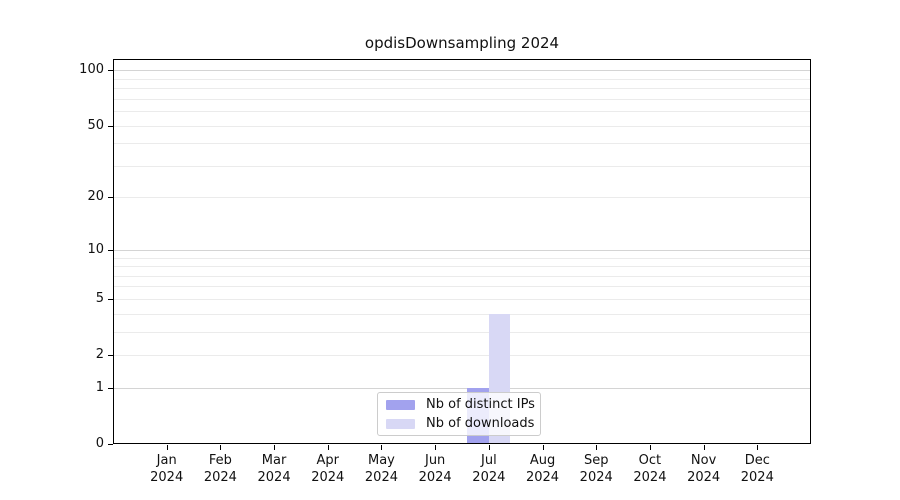  What do you see at coordinates (480, 404) in the screenshot?
I see `legend-label: Nb of distinct IPs` at bounding box center [480, 404].